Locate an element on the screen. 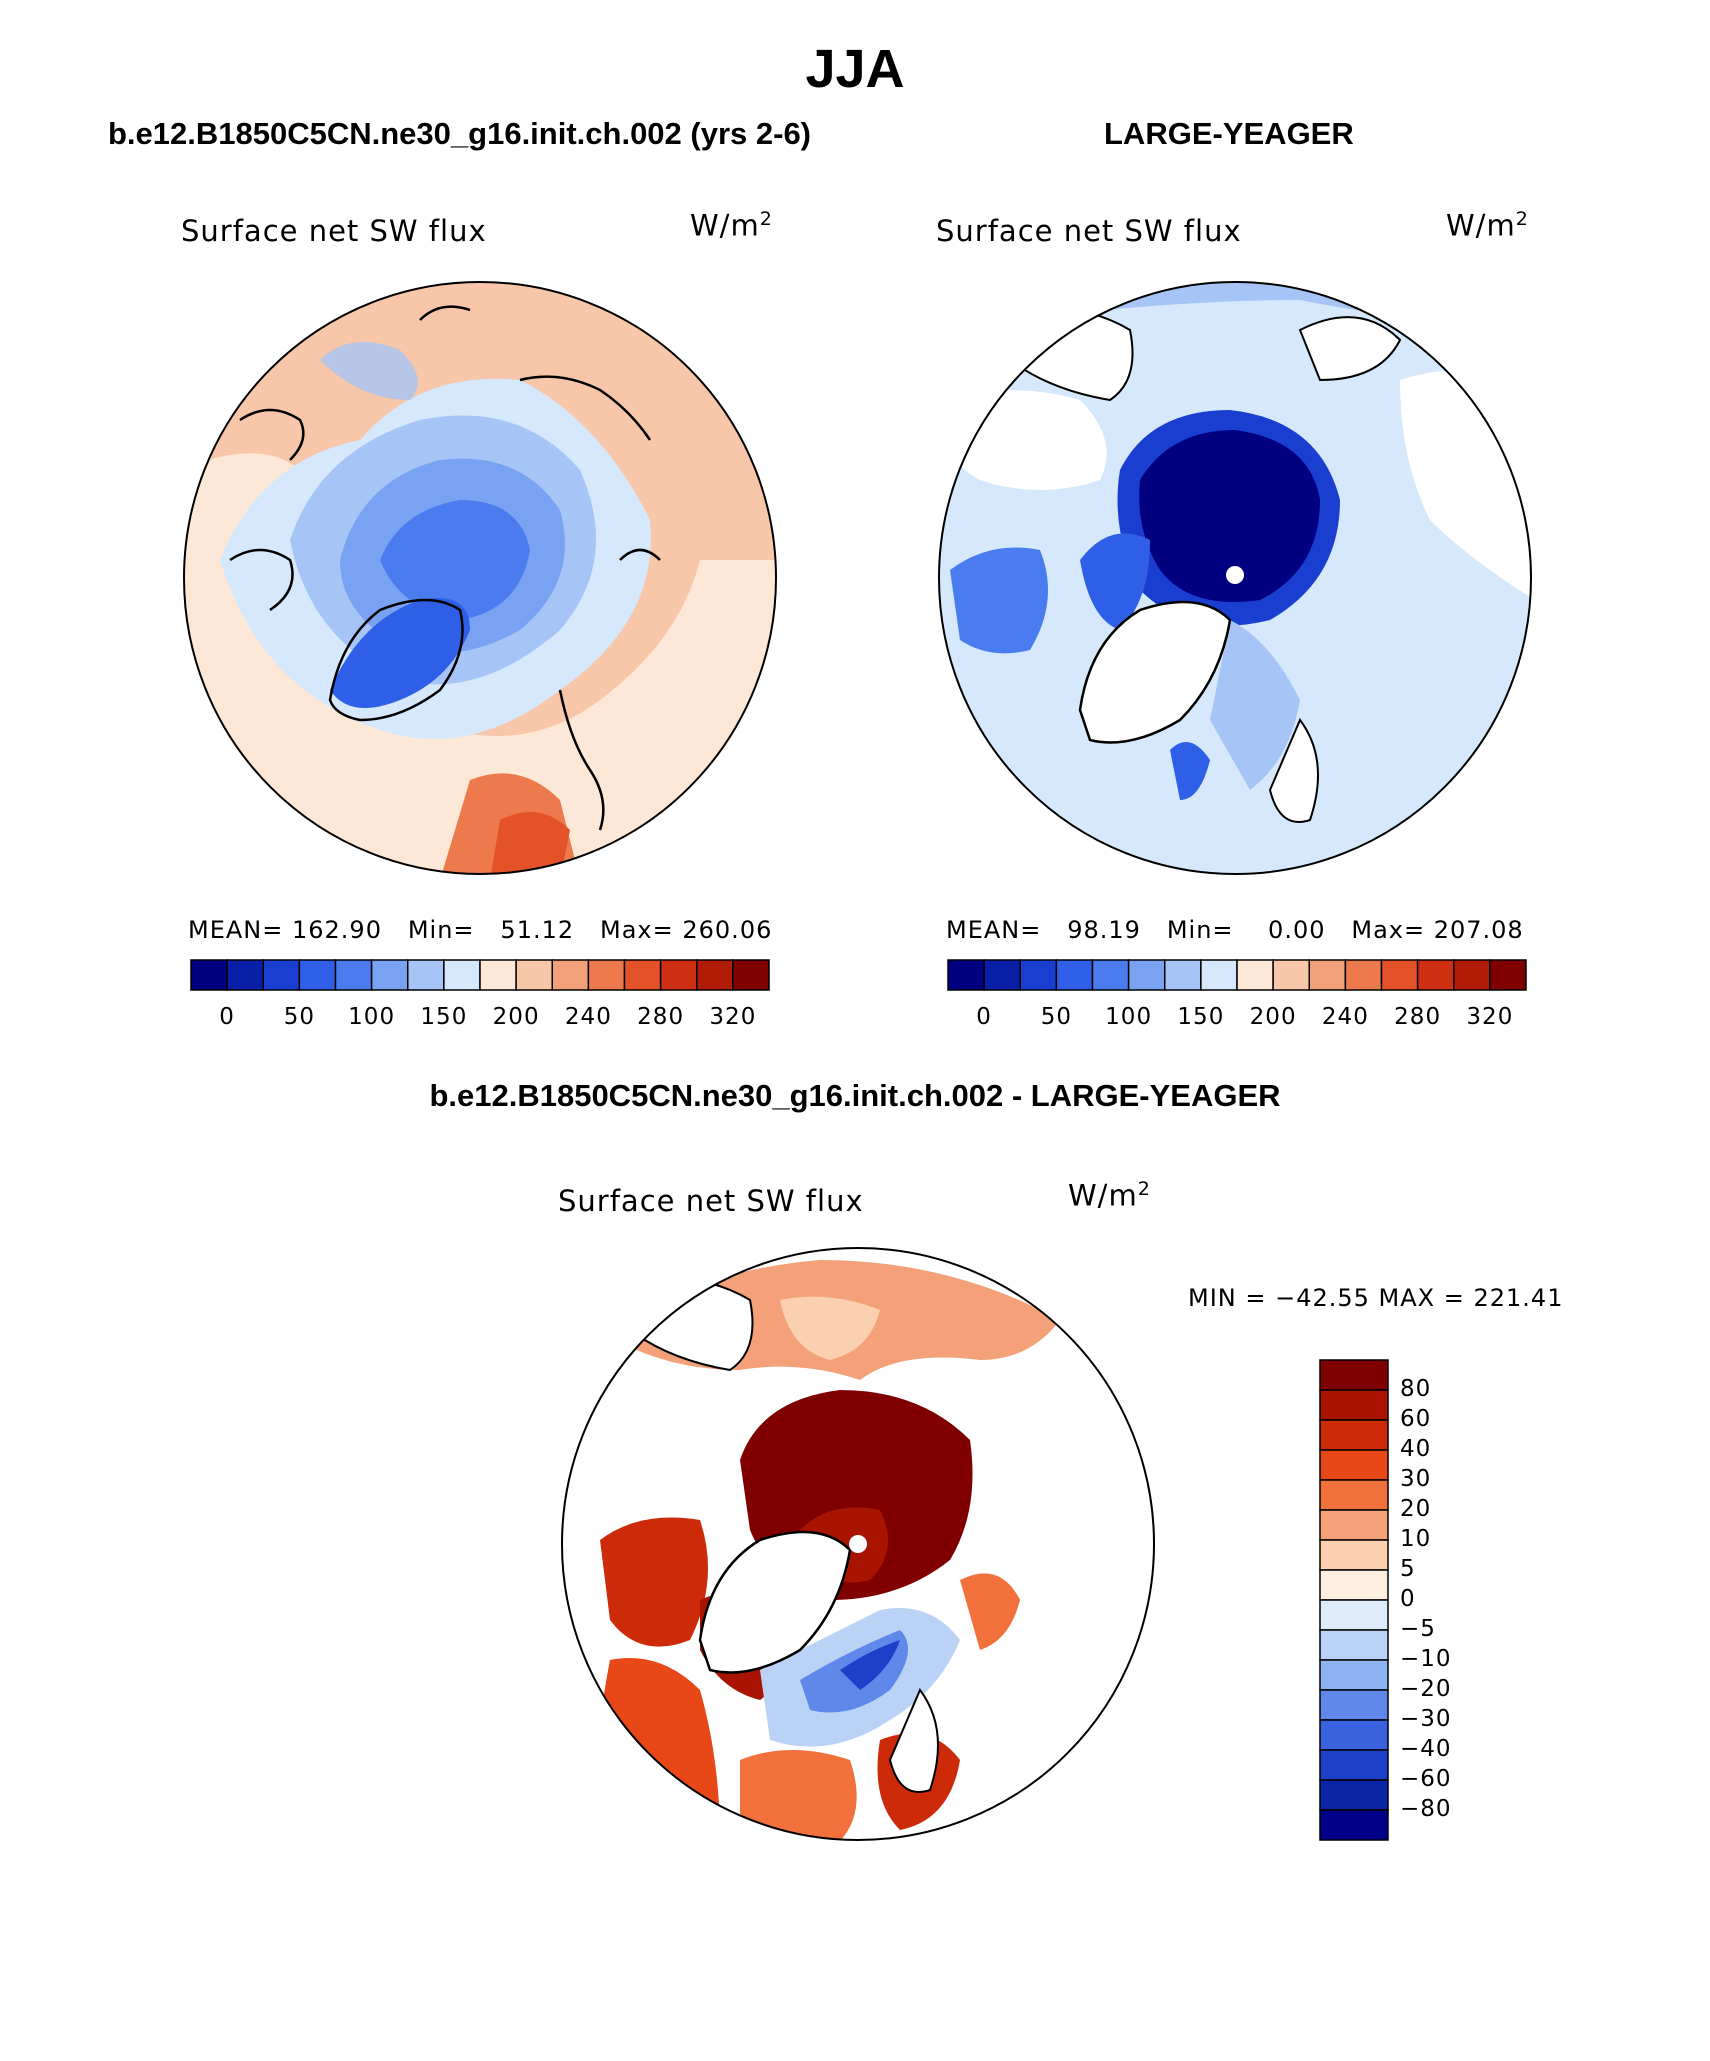  colorbar-tick-label: 20 is located at coordinates (1416, 1509).